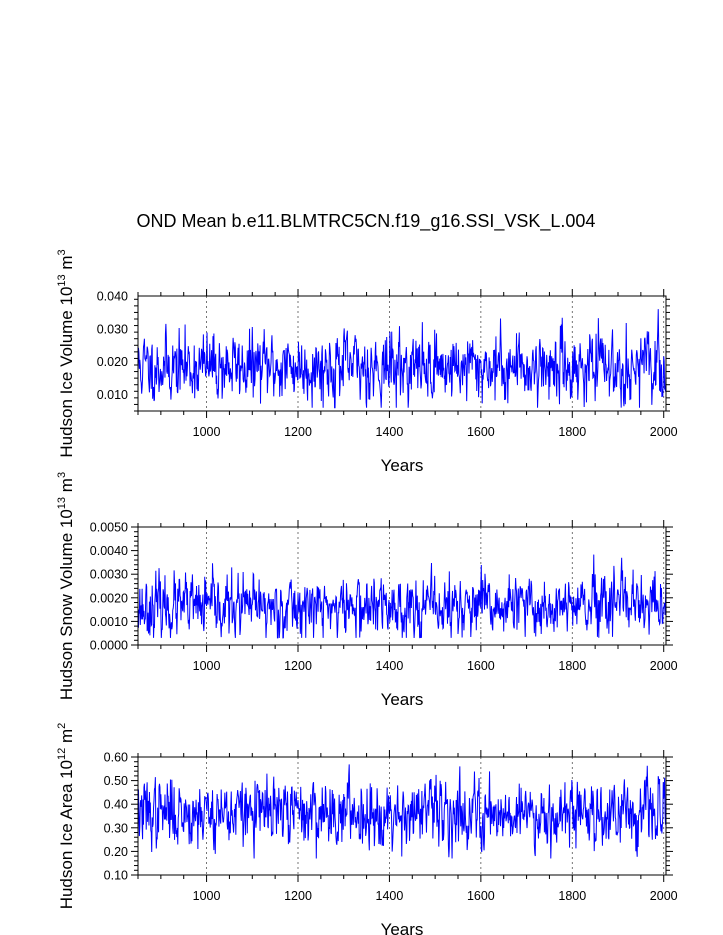 This screenshot has height=935, width=723. Describe the element at coordinates (116, 781) in the screenshot. I see `y-tick-label: 0.50` at that location.